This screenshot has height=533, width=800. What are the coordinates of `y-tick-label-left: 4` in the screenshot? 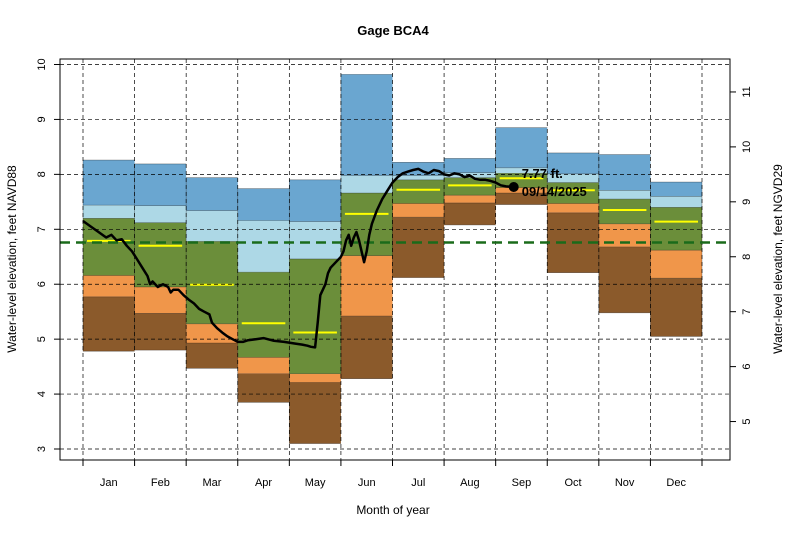 It's located at (42, 394).